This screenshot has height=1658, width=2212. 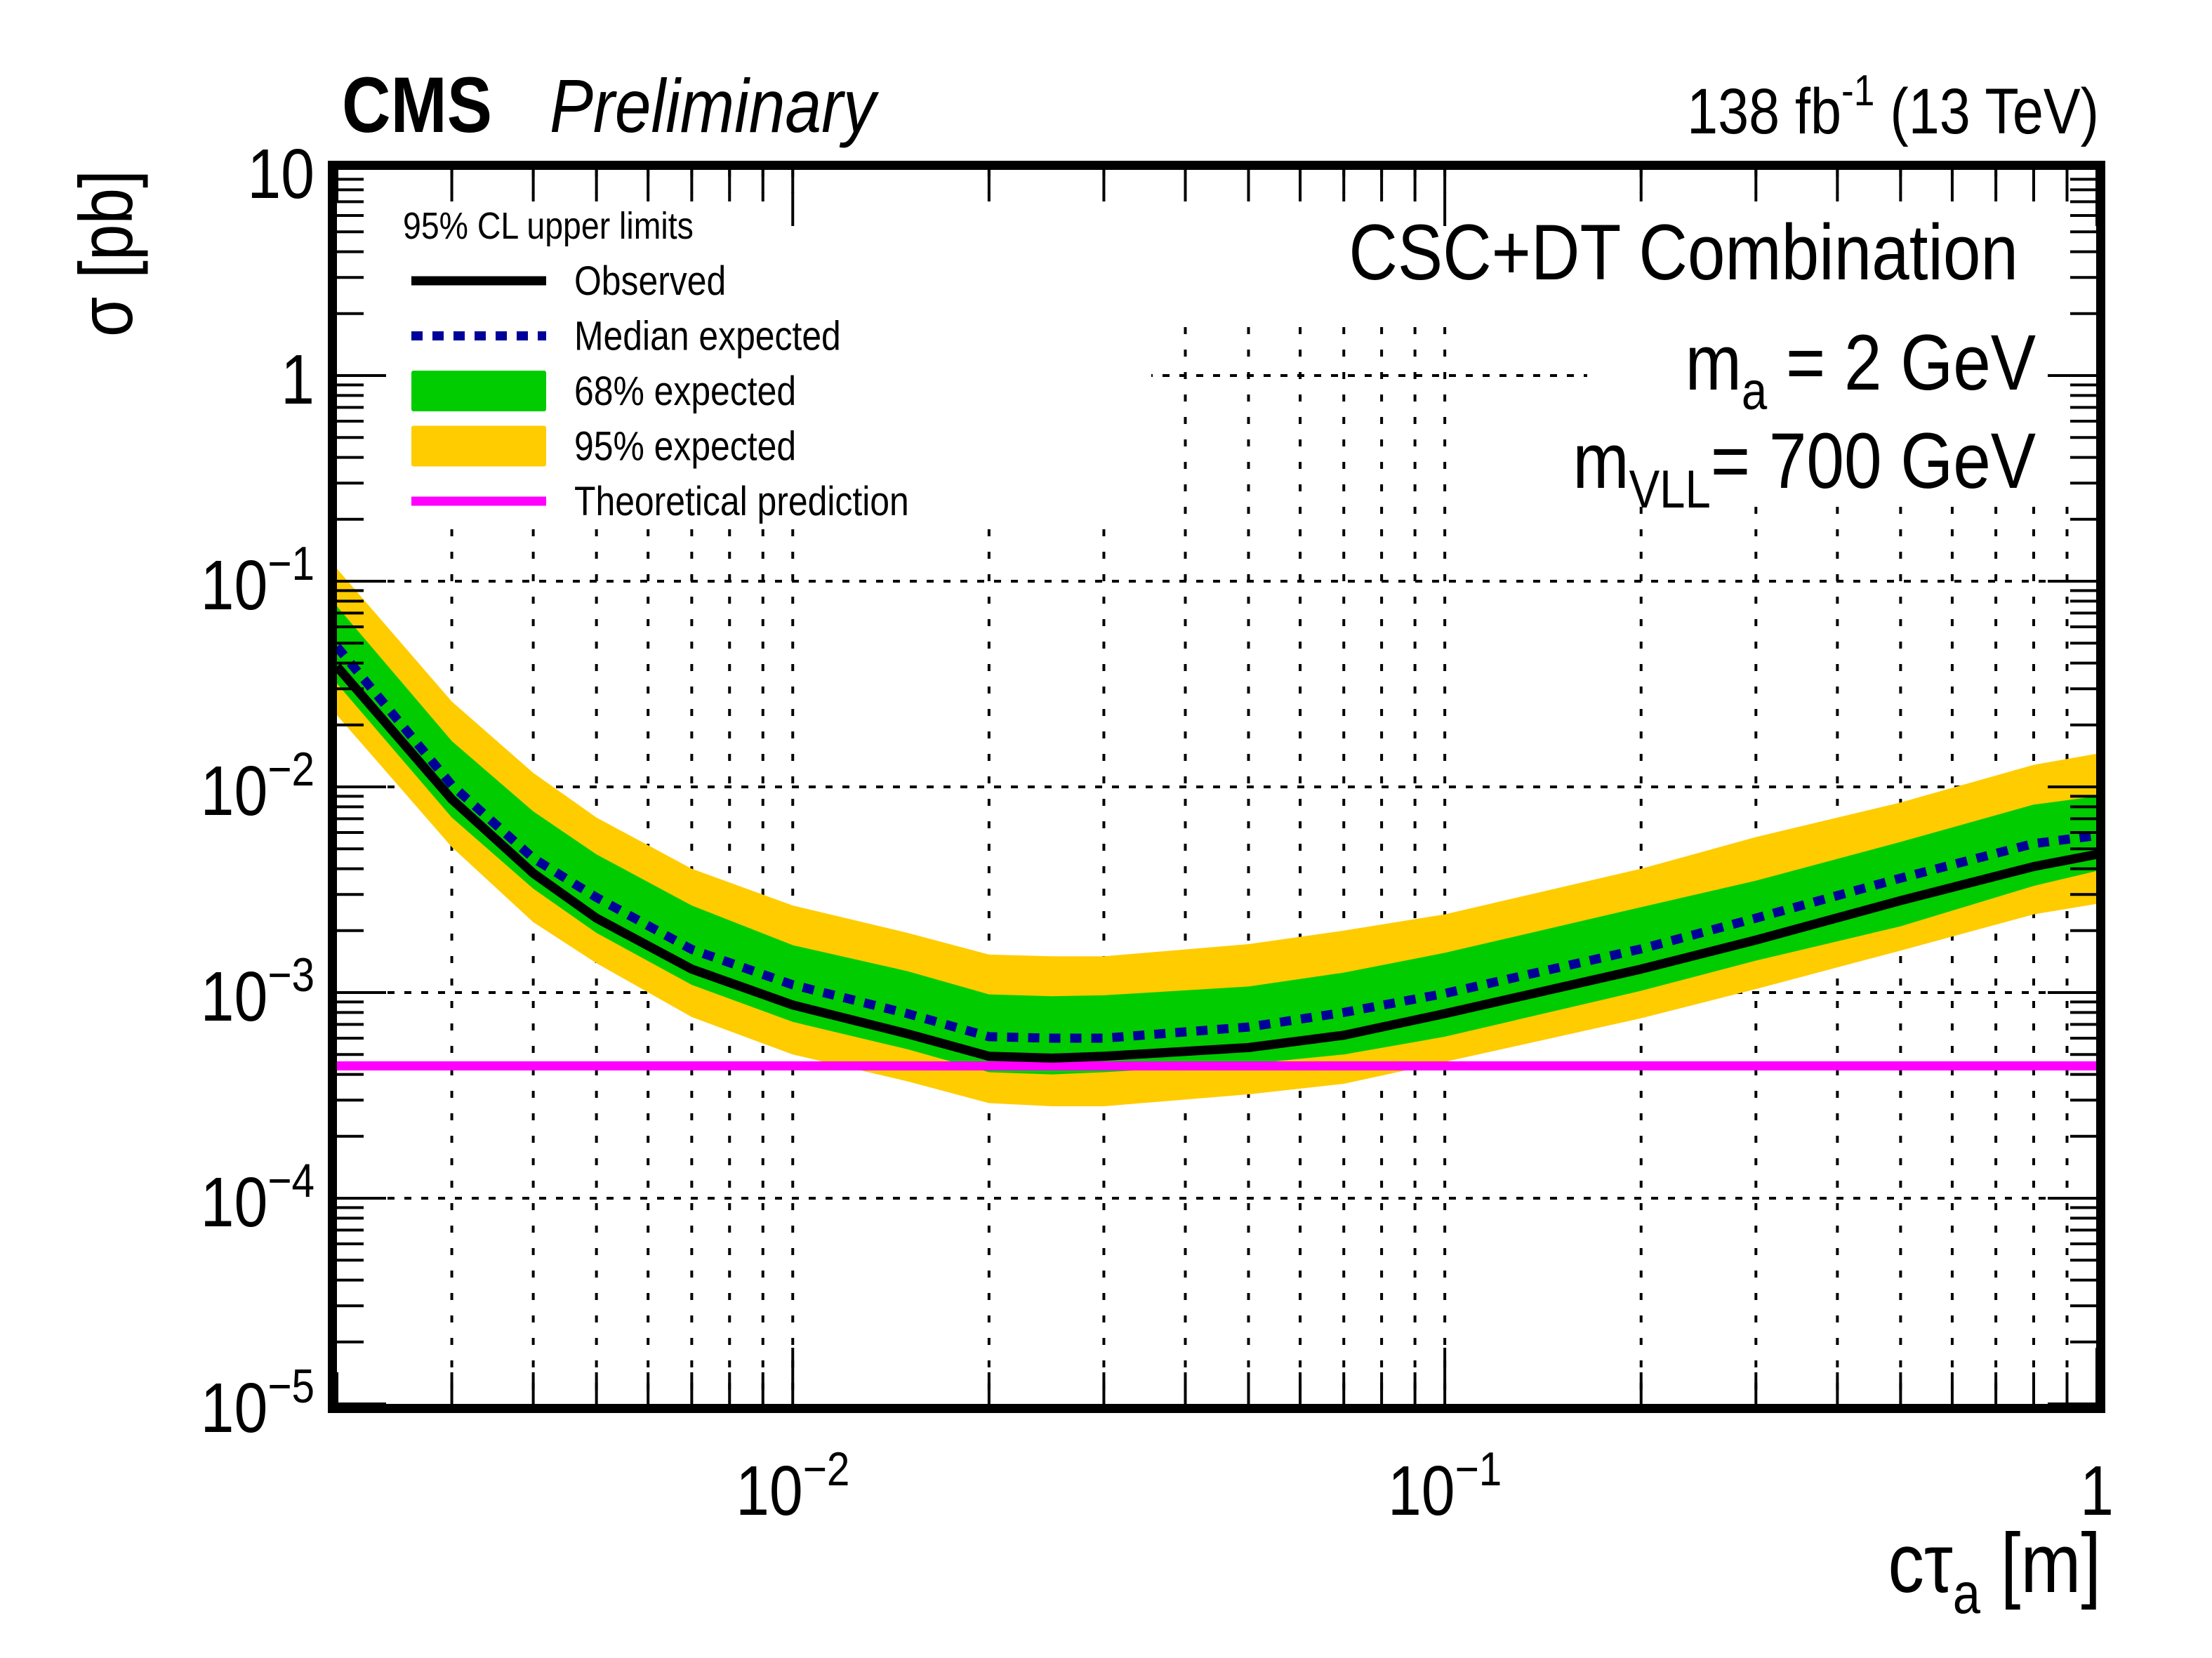 I want to click on x-tick-label-exponent: −2, so click(x=827, y=1469).